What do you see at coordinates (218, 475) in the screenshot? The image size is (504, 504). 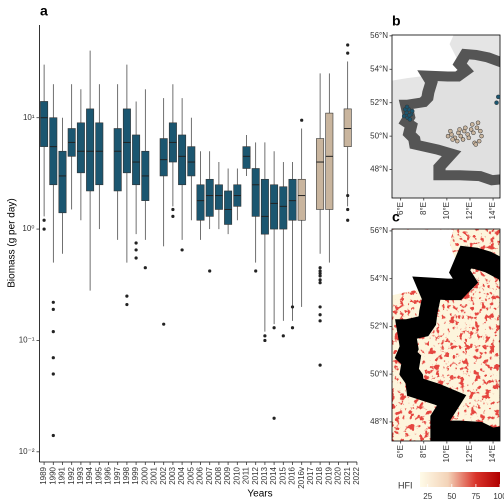 I see `x-tick-label: 2008` at bounding box center [218, 475].